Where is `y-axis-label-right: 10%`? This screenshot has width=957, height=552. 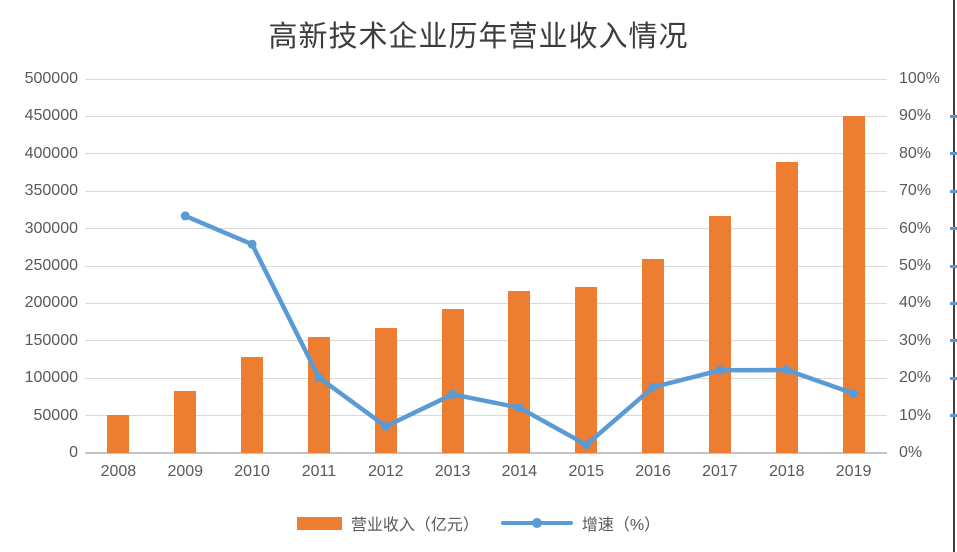 y-axis-label-right: 10% is located at coordinates (915, 415).